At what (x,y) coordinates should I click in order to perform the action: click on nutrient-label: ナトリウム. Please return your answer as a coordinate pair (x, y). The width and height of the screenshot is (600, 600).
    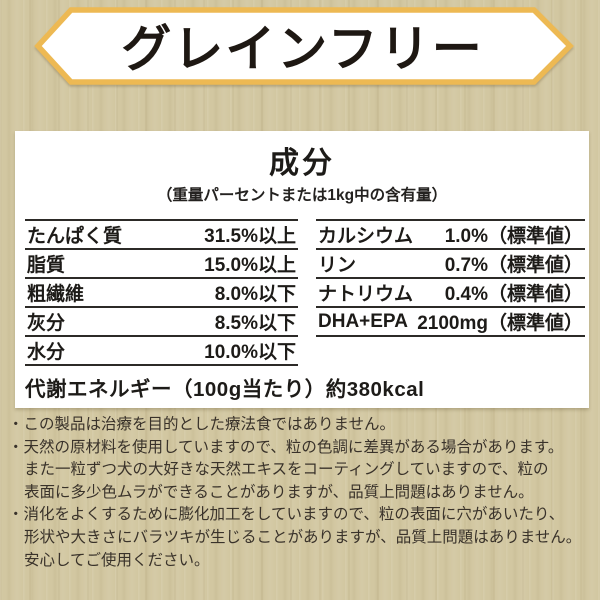
    Looking at the image, I should click on (366, 294).